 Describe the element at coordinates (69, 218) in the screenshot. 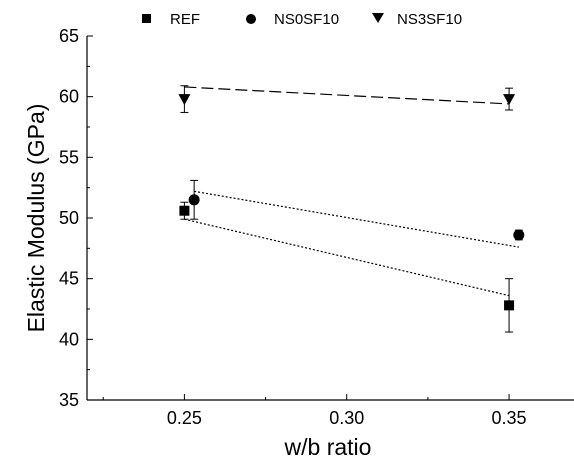

I see `y-tick-label: 50` at that location.